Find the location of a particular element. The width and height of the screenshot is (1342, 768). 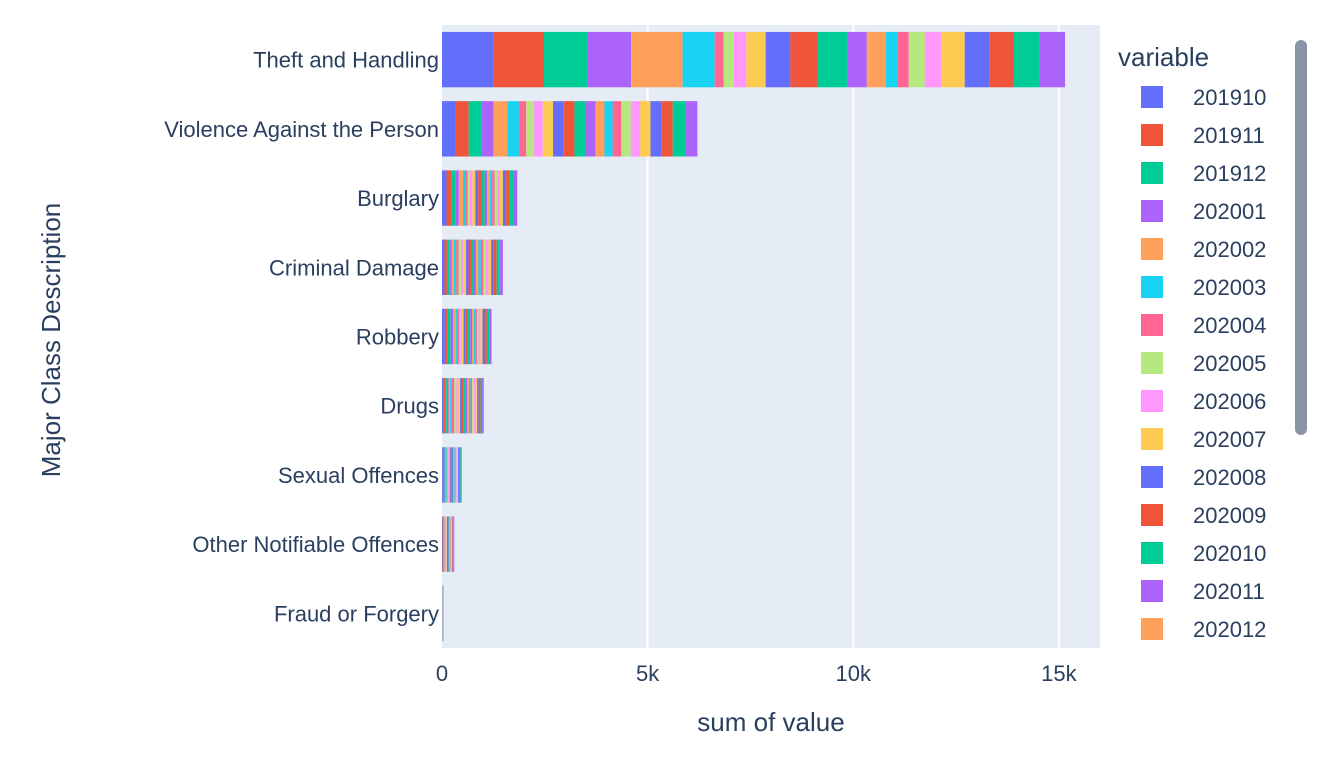

y-tick-label: Criminal Damage is located at coordinates (354, 267).